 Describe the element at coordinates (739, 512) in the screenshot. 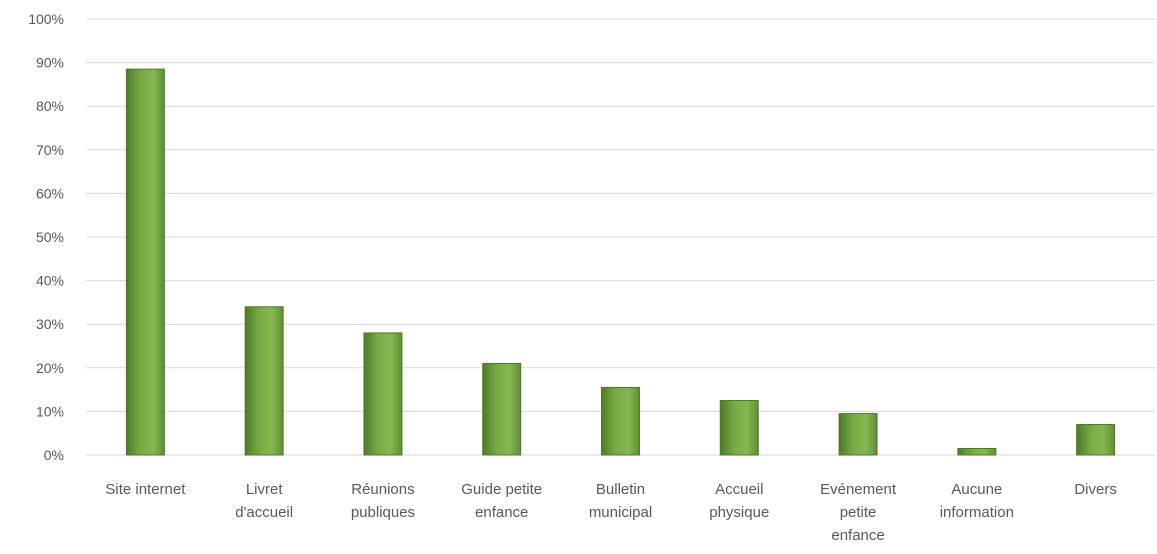

I see `x-category-label-line: physique` at that location.